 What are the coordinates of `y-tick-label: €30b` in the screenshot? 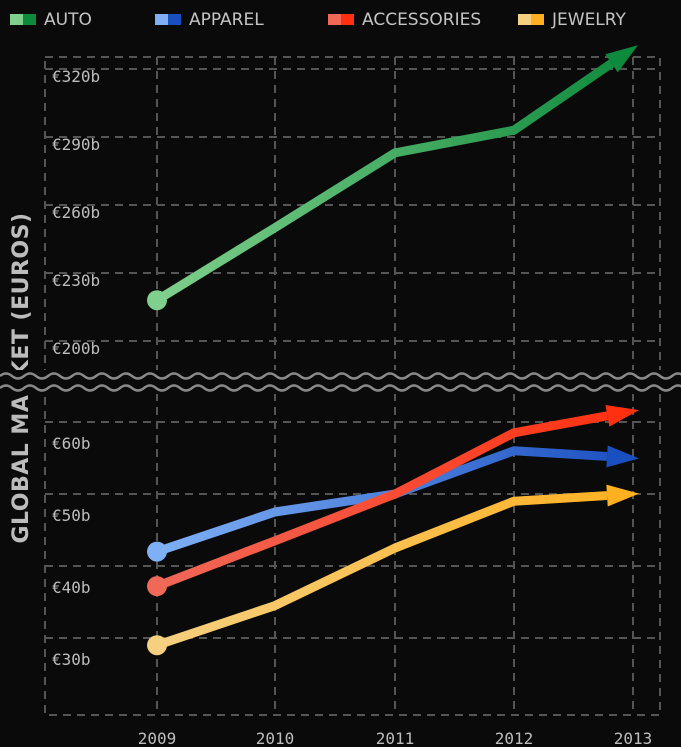 It's located at (71, 659).